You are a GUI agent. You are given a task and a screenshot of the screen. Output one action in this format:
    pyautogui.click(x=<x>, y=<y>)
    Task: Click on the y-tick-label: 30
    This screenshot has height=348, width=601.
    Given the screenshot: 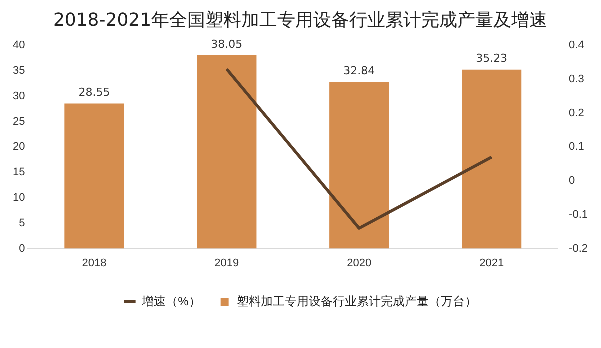 What is the action you would take?
    pyautogui.click(x=19, y=96)
    